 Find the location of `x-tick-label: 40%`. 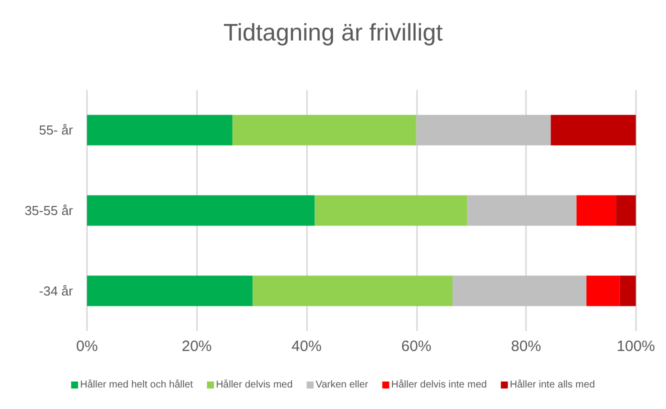

x-tick-label: 40% is located at coordinates (307, 346).